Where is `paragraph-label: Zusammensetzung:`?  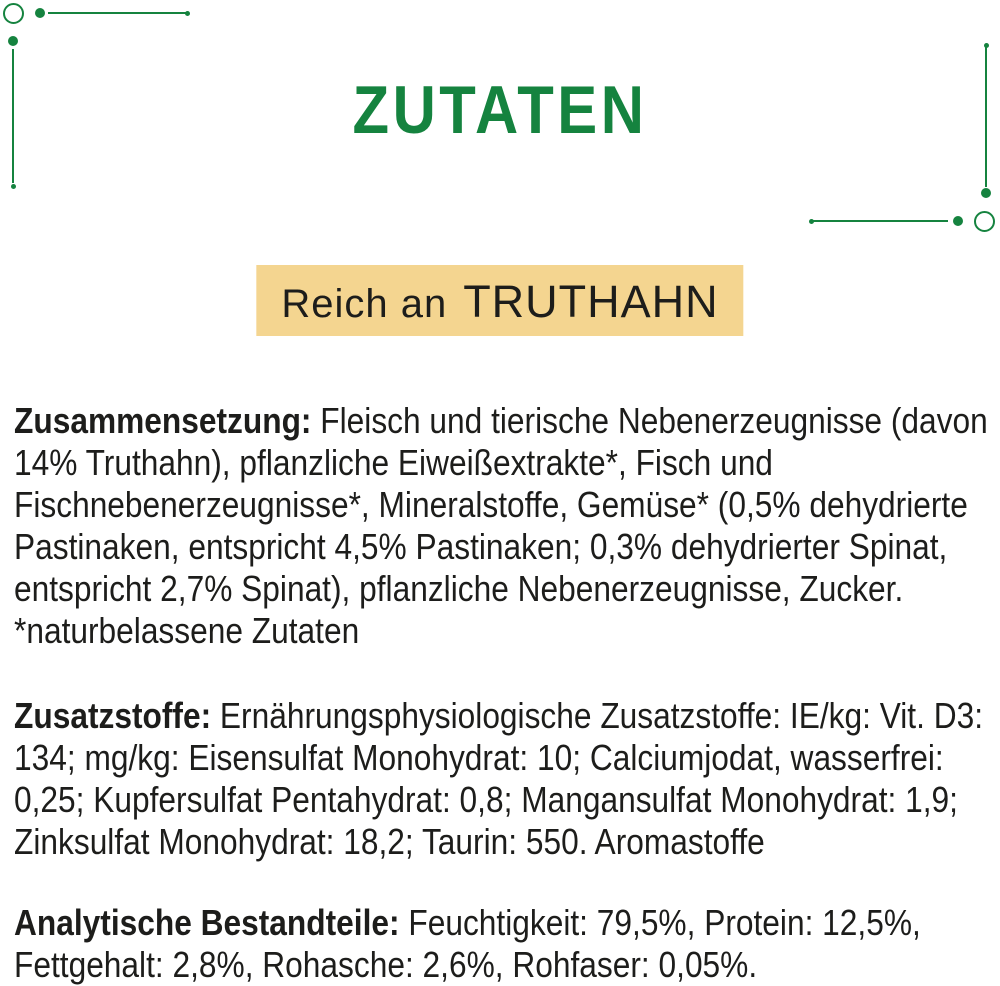
paragraph-label: Zusammensetzung: is located at coordinates (163, 420).